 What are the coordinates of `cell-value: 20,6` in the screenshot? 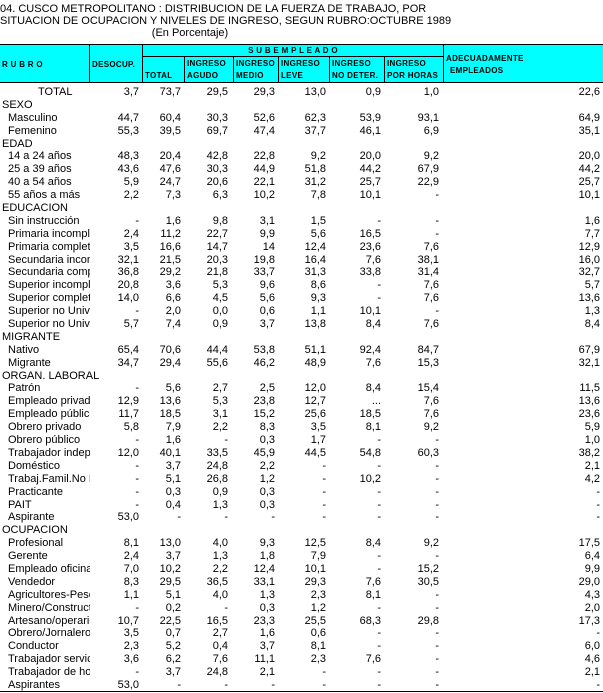 It's located at (217, 182).